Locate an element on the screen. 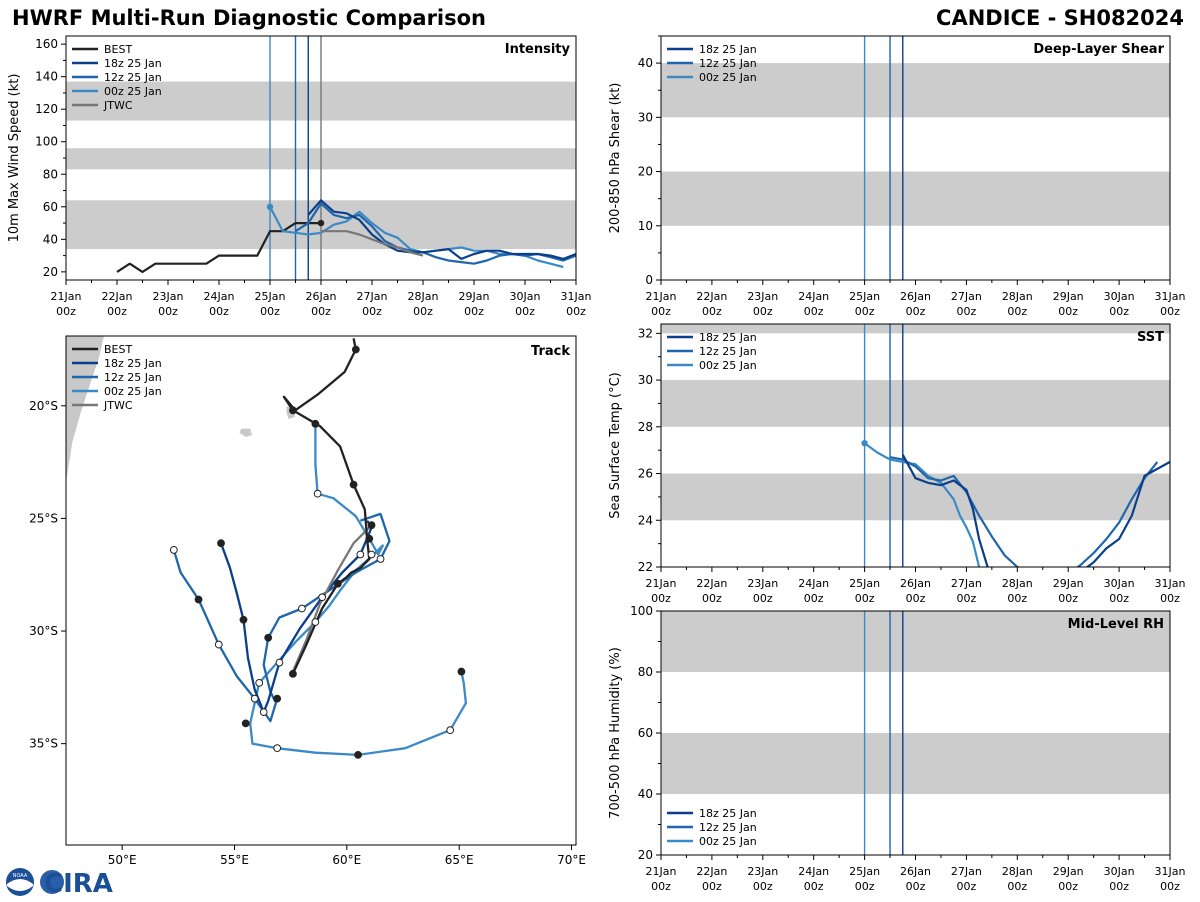 The image size is (1200, 902). intensity-xtick-day: 21Jan is located at coordinates (66, 296).